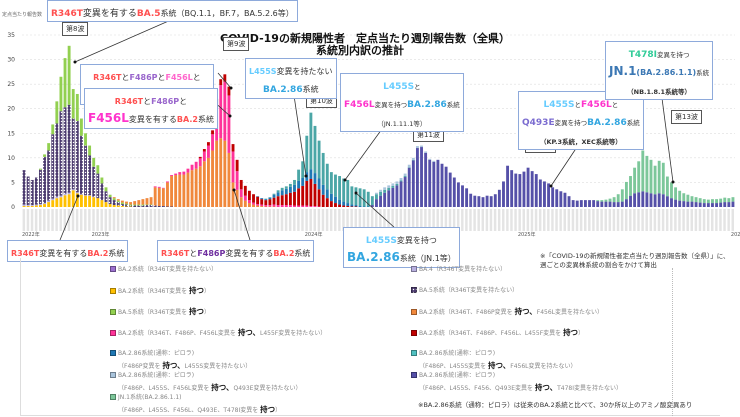 The width and height of the screenshot is (740, 417). What do you see at coordinates (659, 89) in the screenshot?
I see `annotation-line: （NB.1.8.1系統等）` at bounding box center [659, 89].